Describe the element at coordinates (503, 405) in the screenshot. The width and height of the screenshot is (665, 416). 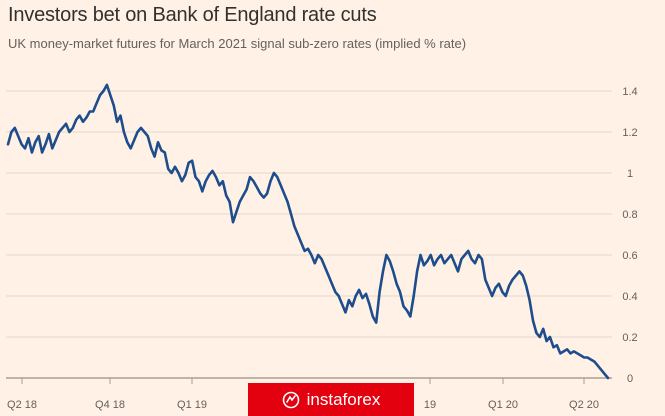
I see `x-tick-label: Q1 20` at that location.